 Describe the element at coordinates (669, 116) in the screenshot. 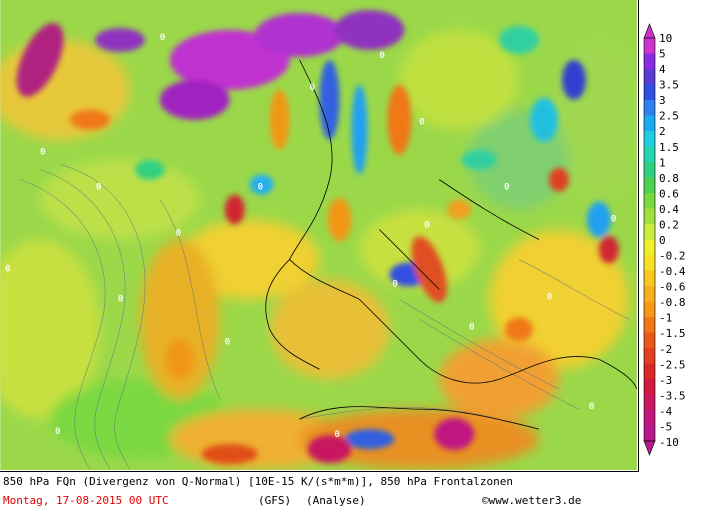

I see `legend-label: 2.5` at that location.